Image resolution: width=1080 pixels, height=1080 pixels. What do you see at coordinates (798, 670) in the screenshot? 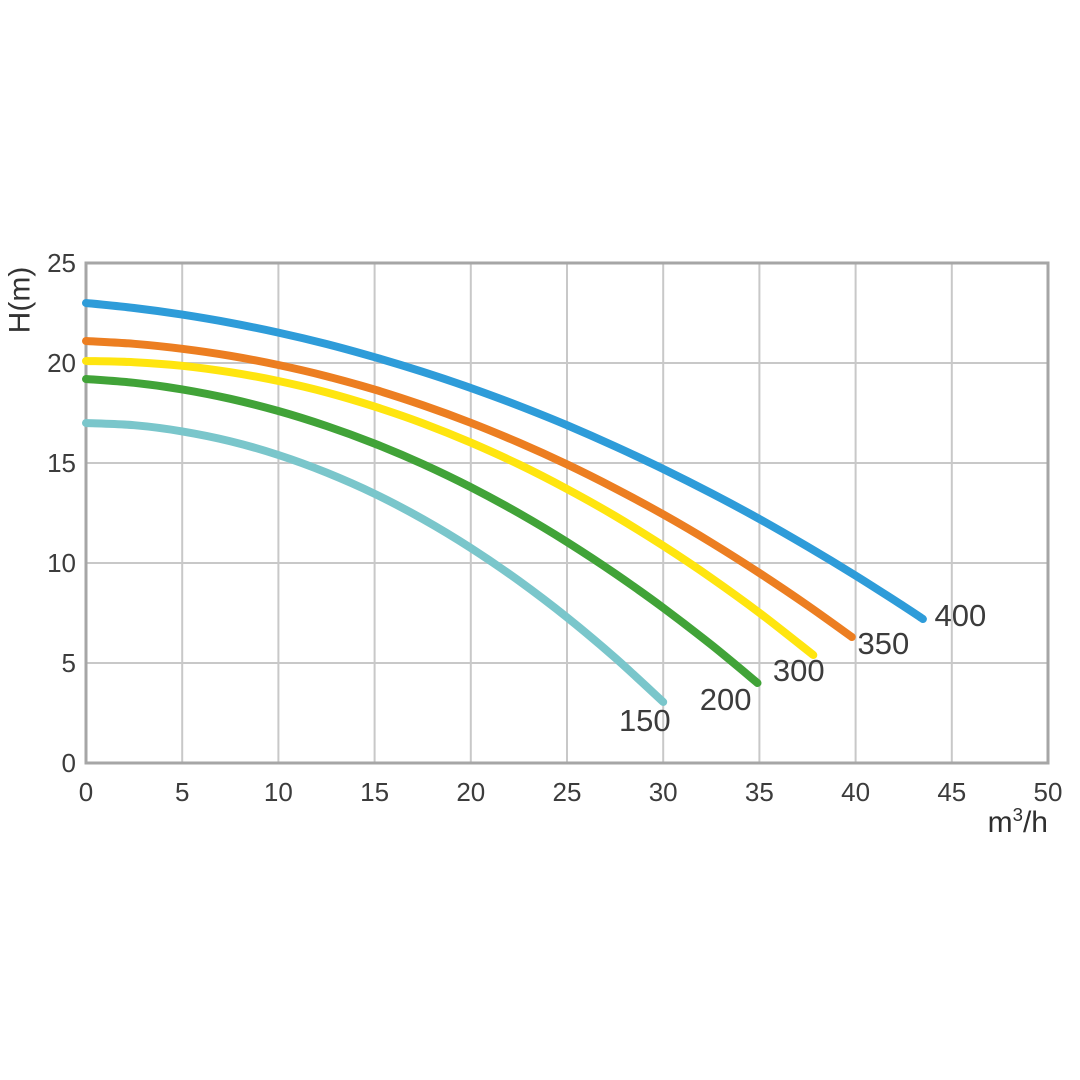
I see `curve-label-300: 300` at bounding box center [798, 670].